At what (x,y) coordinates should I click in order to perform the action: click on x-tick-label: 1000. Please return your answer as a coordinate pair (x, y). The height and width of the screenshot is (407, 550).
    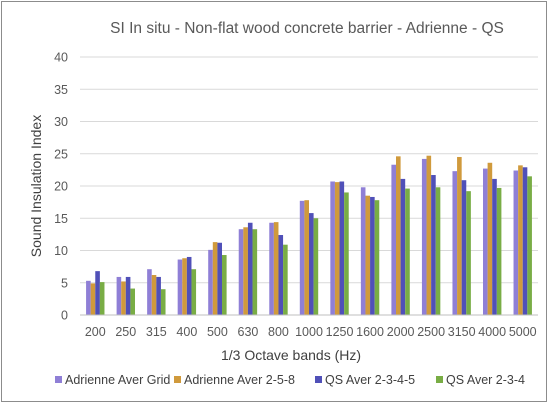
    Looking at the image, I should click on (309, 332).